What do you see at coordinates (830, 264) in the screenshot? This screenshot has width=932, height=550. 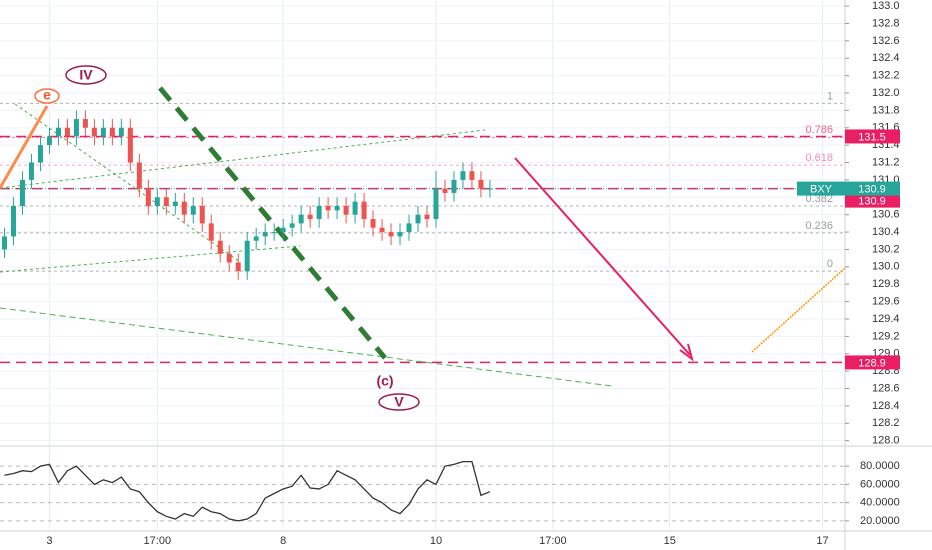 I see `fib-label: 0` at bounding box center [830, 264].